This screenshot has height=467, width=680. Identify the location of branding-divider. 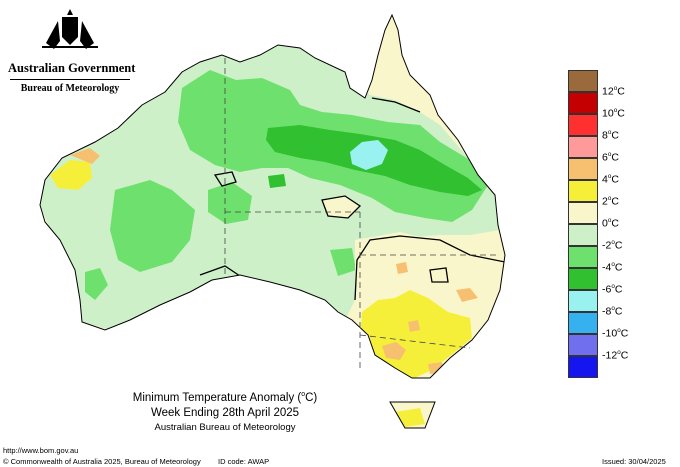
(70, 79).